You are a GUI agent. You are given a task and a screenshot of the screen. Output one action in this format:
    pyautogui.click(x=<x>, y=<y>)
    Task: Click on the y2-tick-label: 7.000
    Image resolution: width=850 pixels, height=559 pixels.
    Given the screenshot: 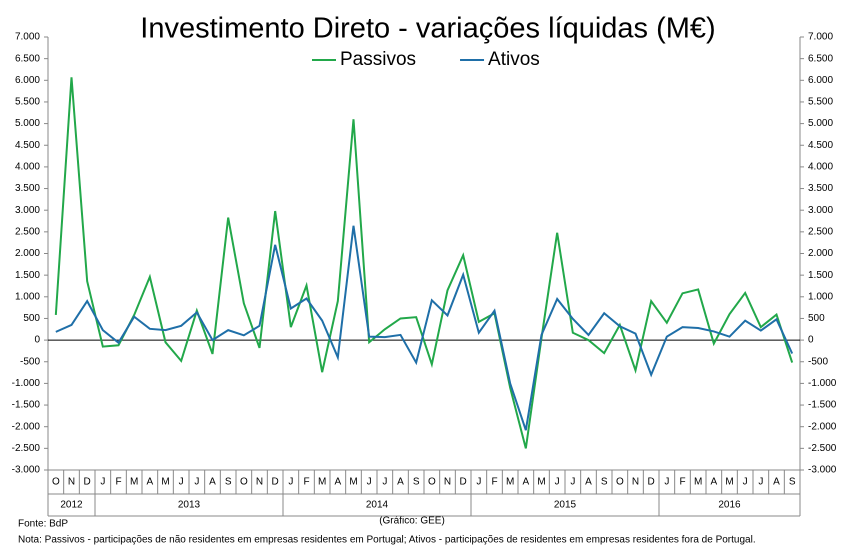 What is the action you would take?
    pyautogui.click(x=820, y=37)
    